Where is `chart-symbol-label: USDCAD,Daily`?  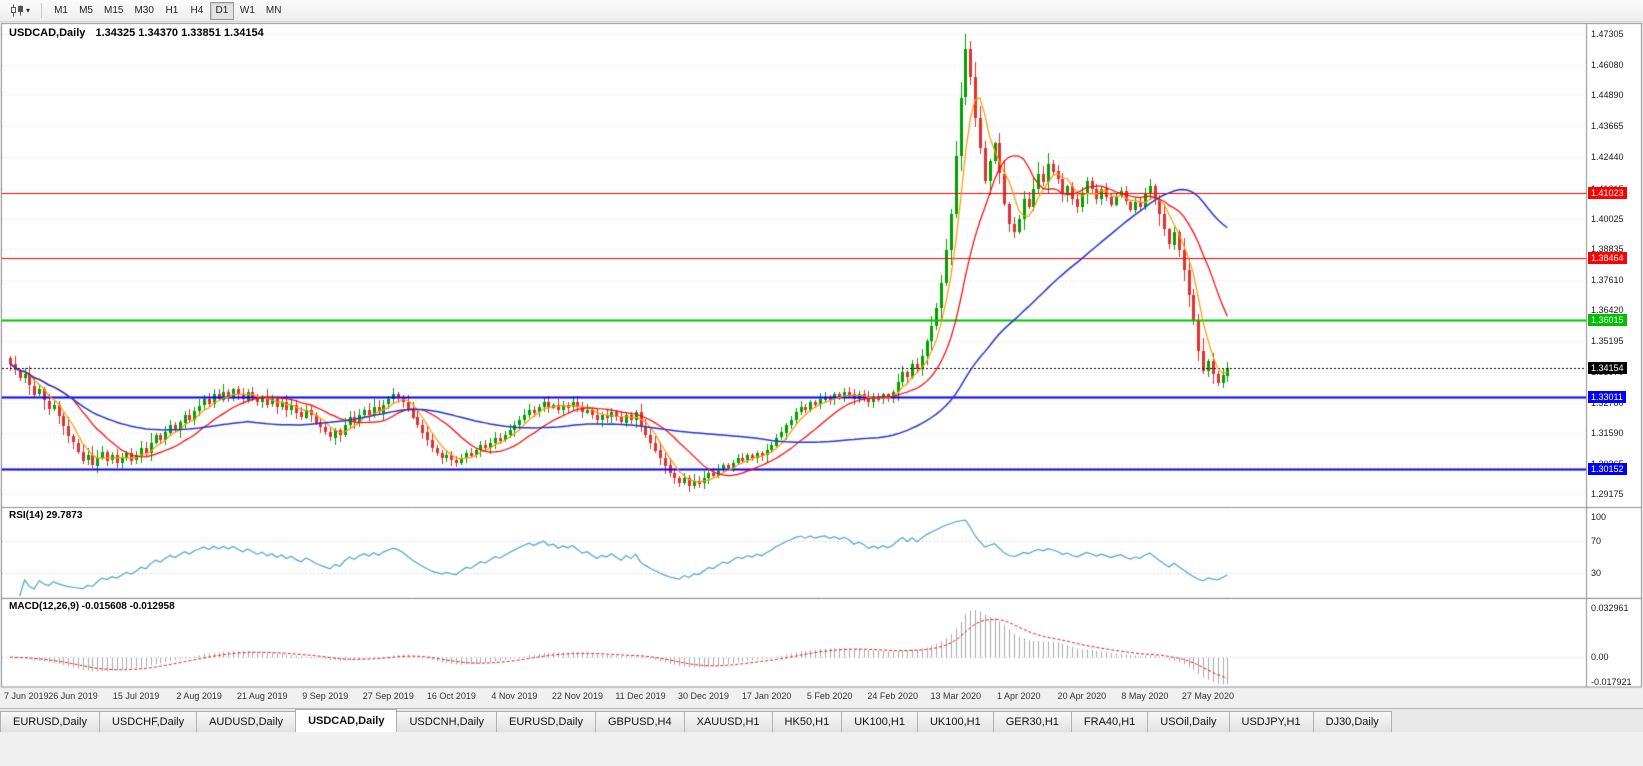 chart-symbol-label: USDCAD,Daily is located at coordinates (47, 33).